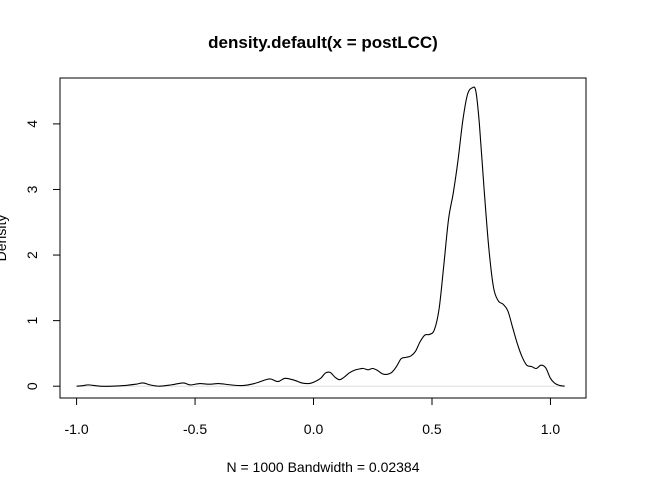 The image size is (647, 497). What do you see at coordinates (42, 255) in the screenshot?
I see `y-axis: 0 1 2 3 4` at bounding box center [42, 255].